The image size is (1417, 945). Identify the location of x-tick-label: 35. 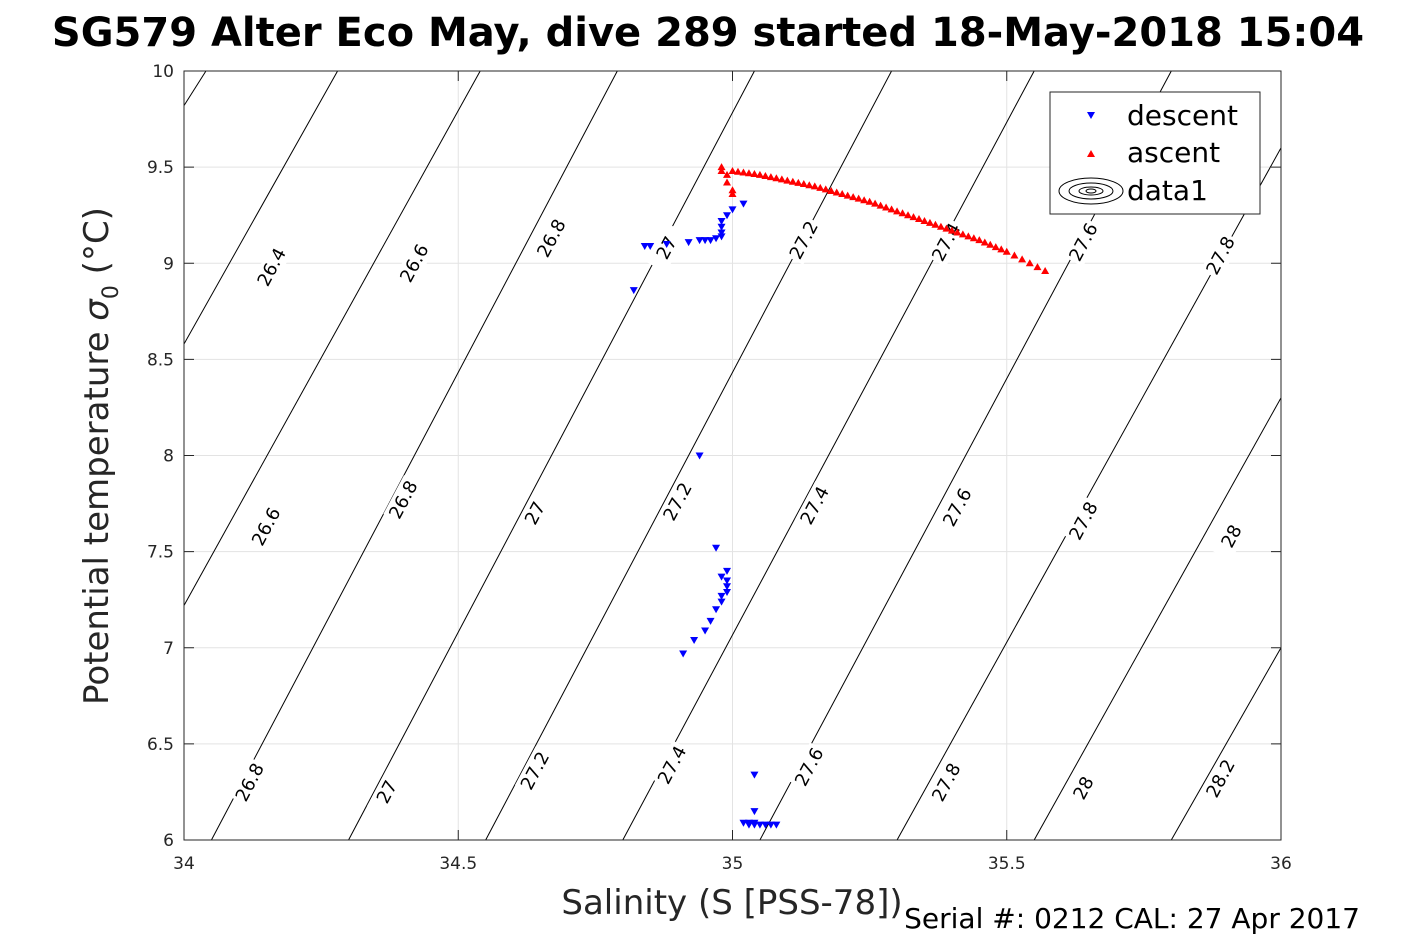
(733, 864).